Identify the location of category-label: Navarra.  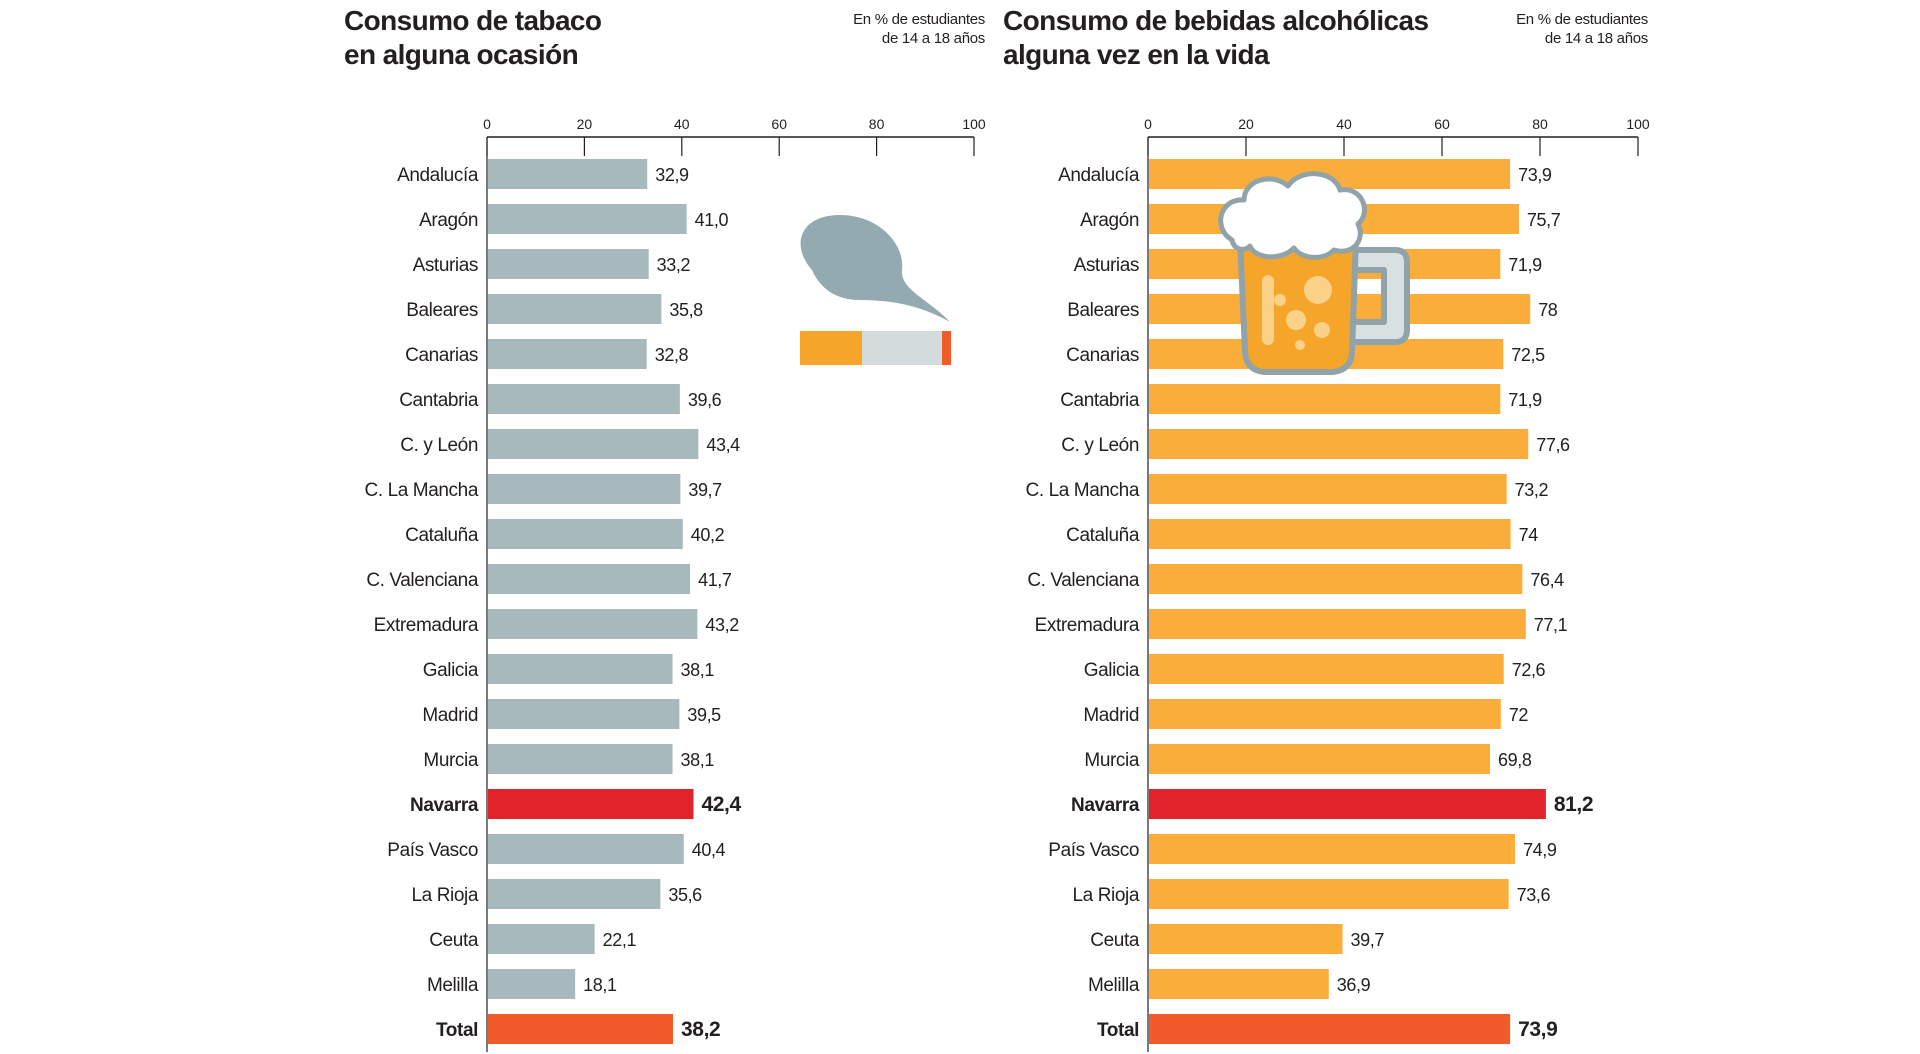
(444, 805).